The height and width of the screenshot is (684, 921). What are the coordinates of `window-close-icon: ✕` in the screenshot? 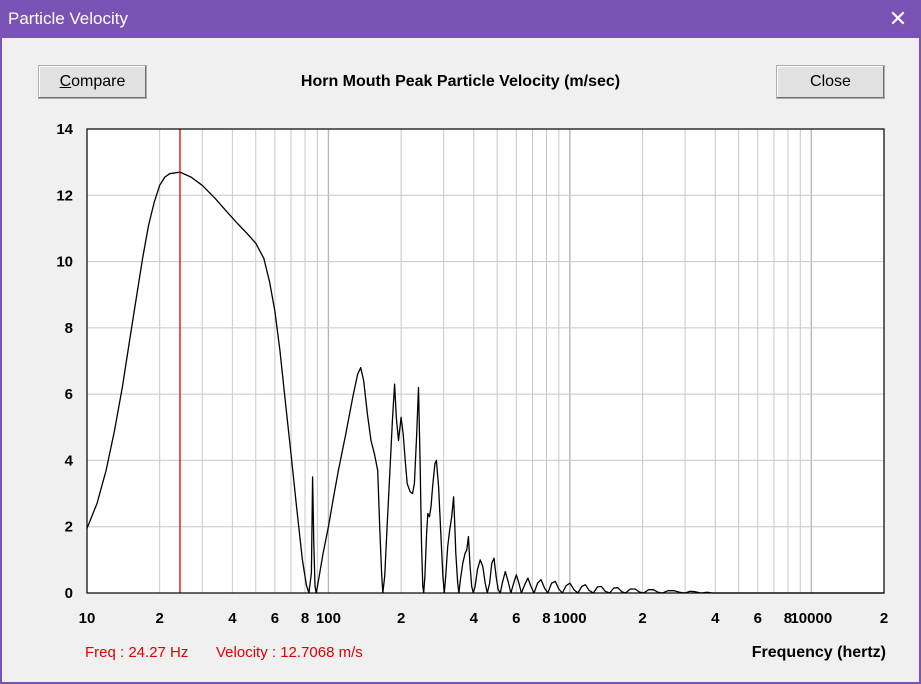 It's located at (898, 18).